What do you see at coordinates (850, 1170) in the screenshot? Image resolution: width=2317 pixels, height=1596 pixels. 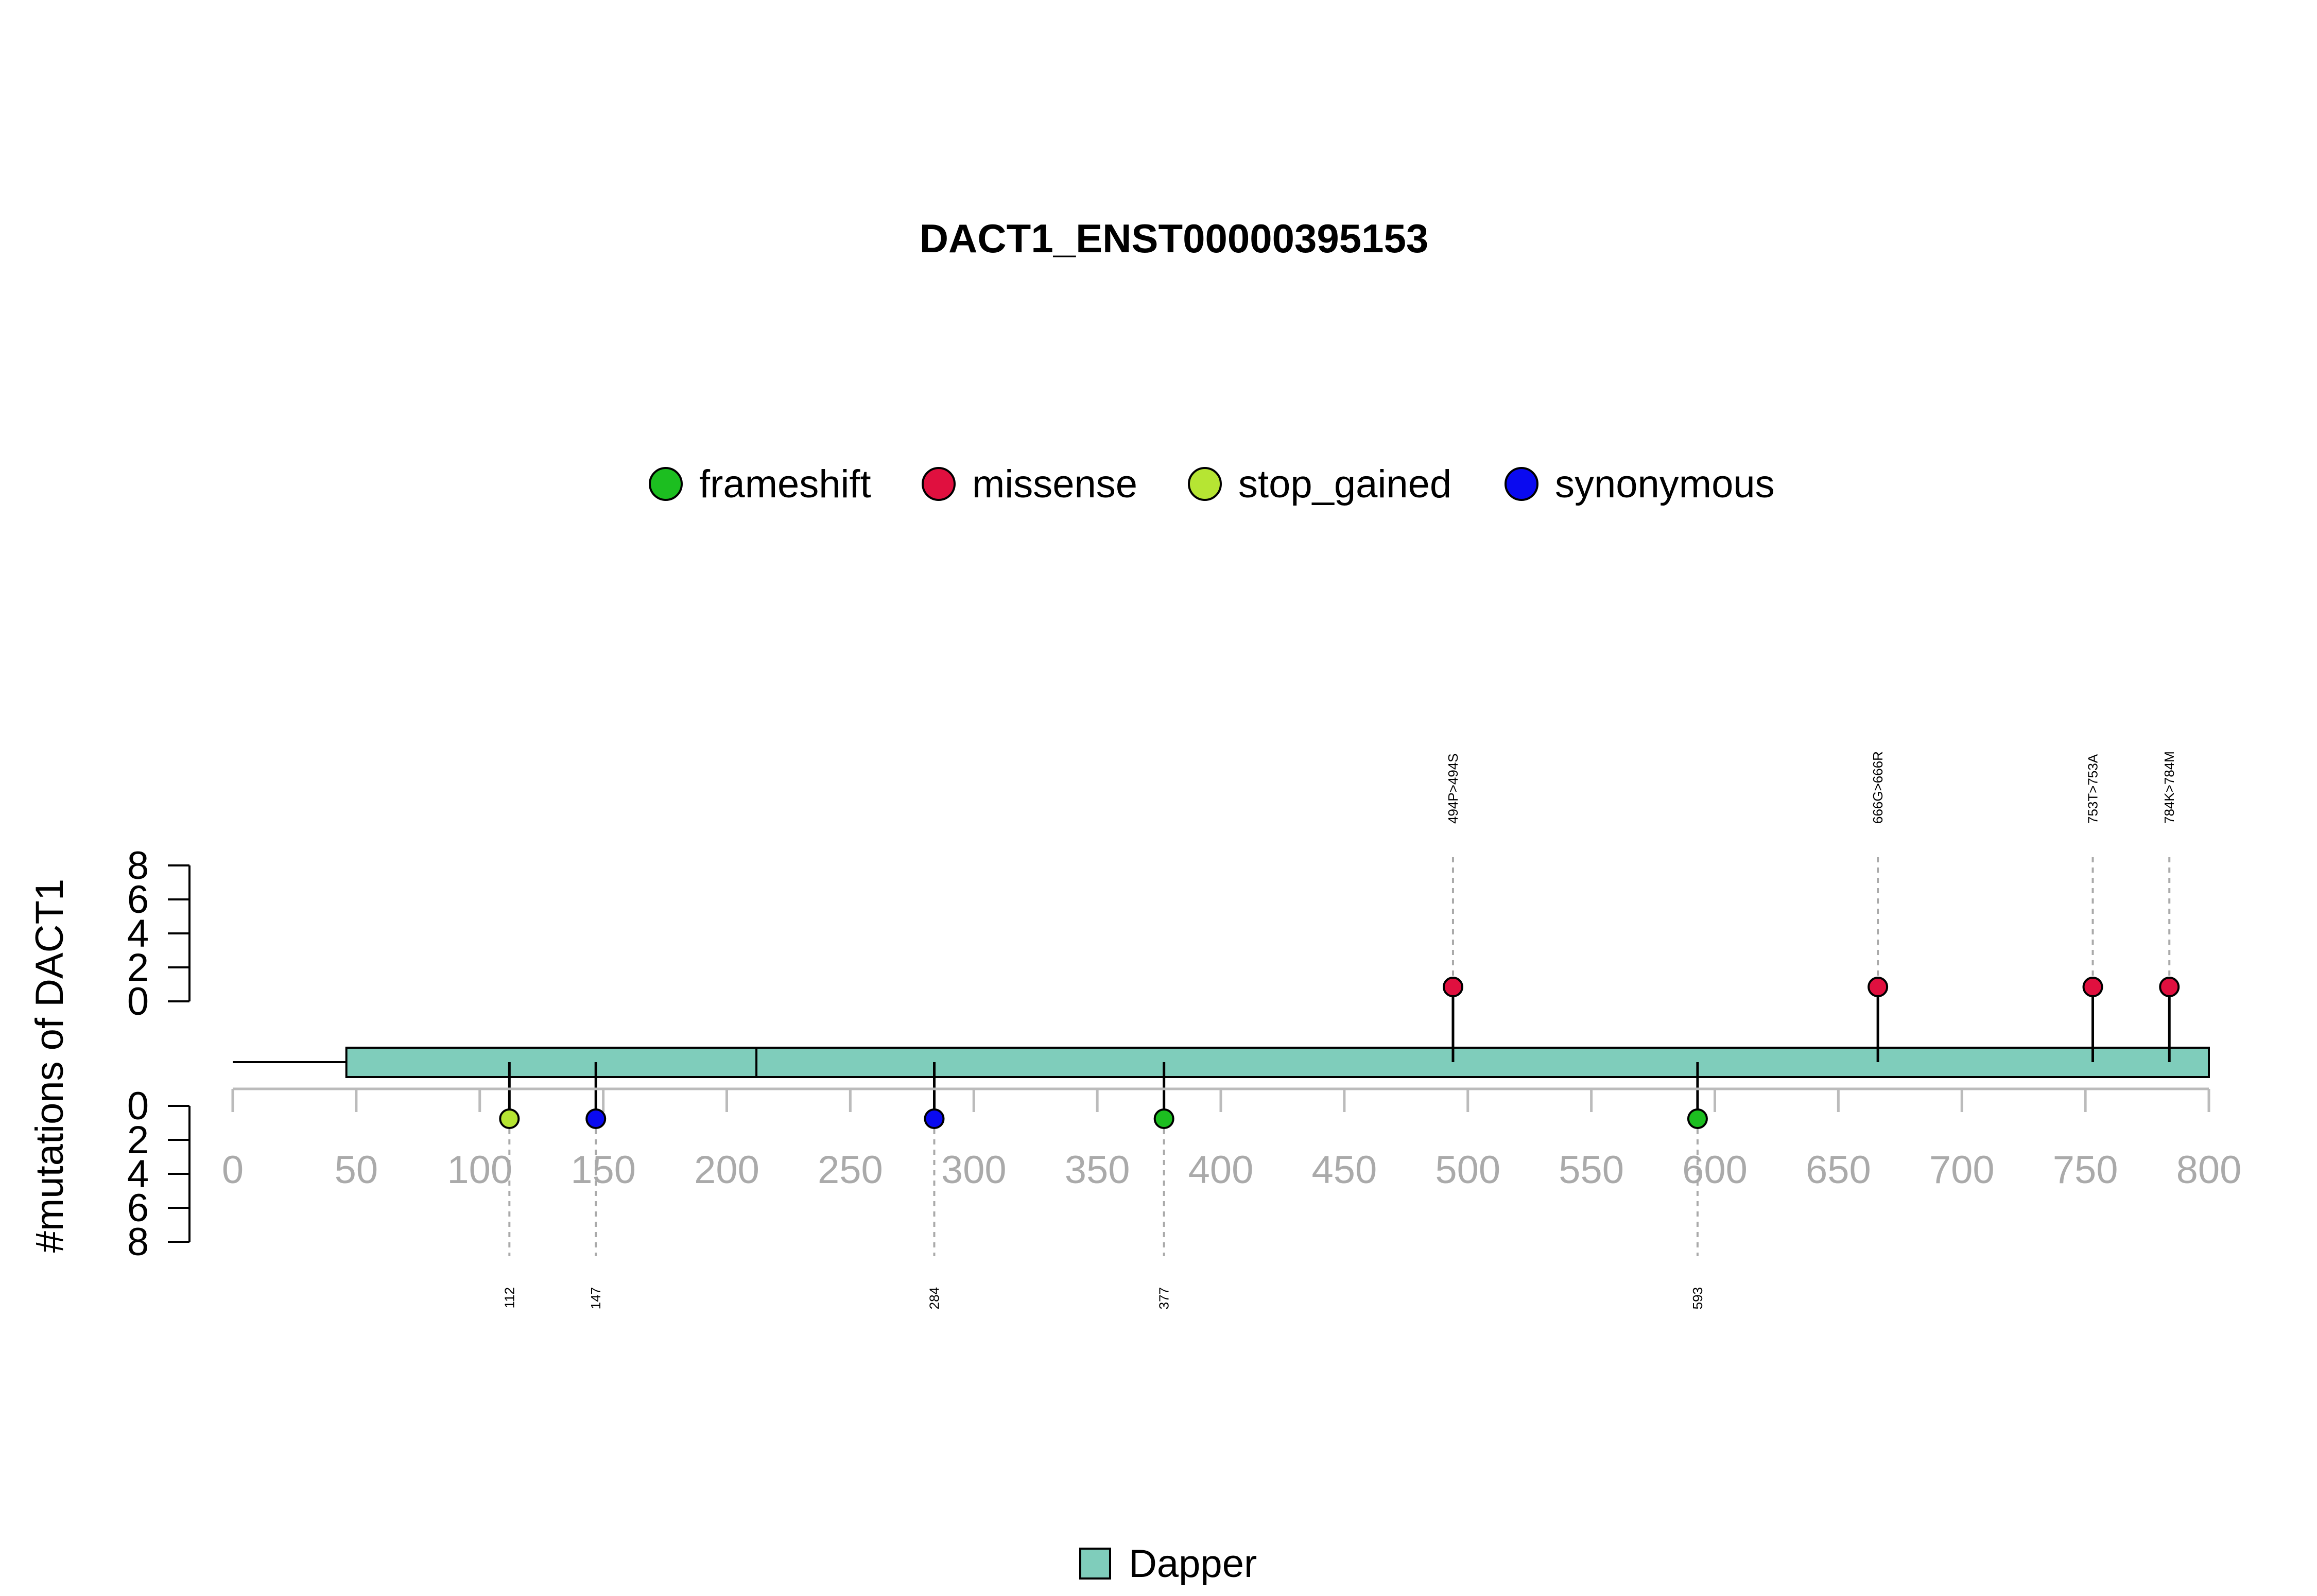 I see `x-tick-label: 250` at bounding box center [850, 1170].